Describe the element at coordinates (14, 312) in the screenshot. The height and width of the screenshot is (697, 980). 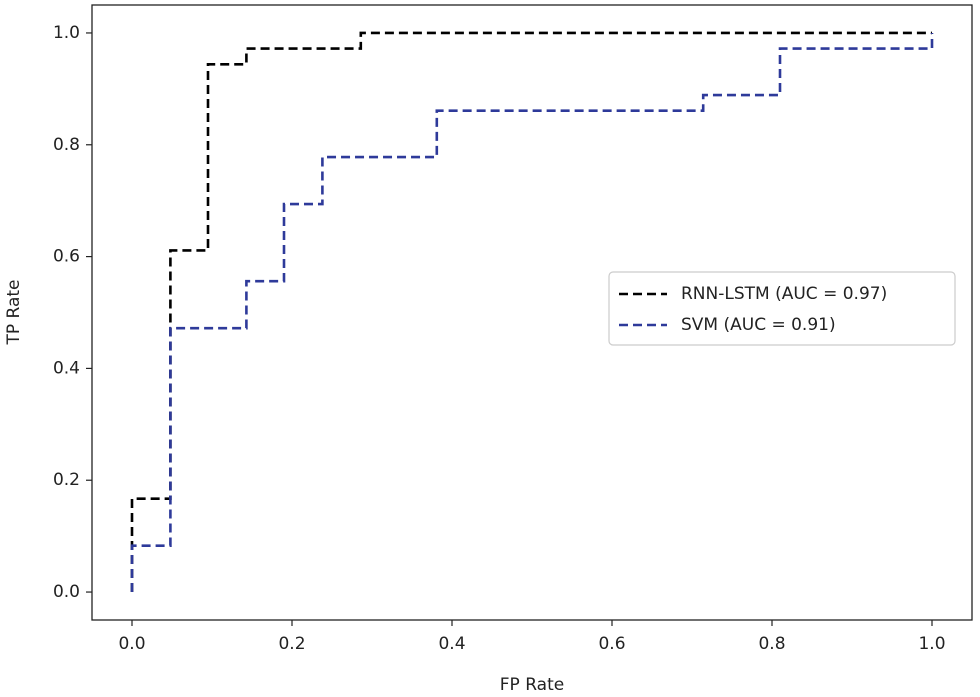
I see `y-axis-label: TP Rate` at that location.